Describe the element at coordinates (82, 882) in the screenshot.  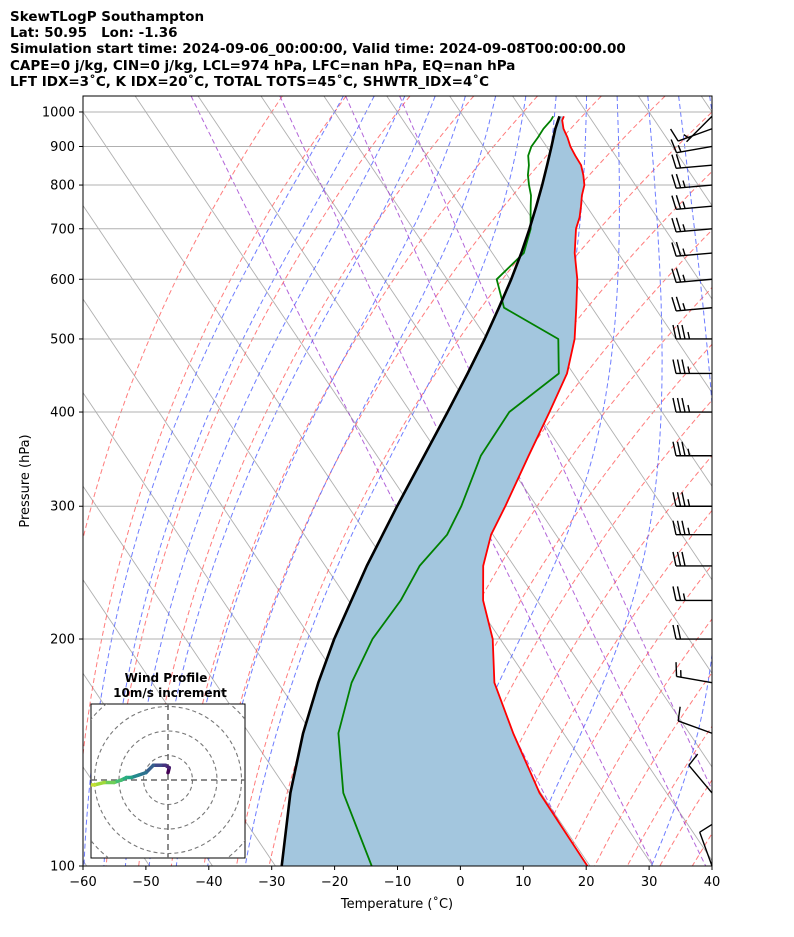
I see `x-tick-label: −60` at that location.